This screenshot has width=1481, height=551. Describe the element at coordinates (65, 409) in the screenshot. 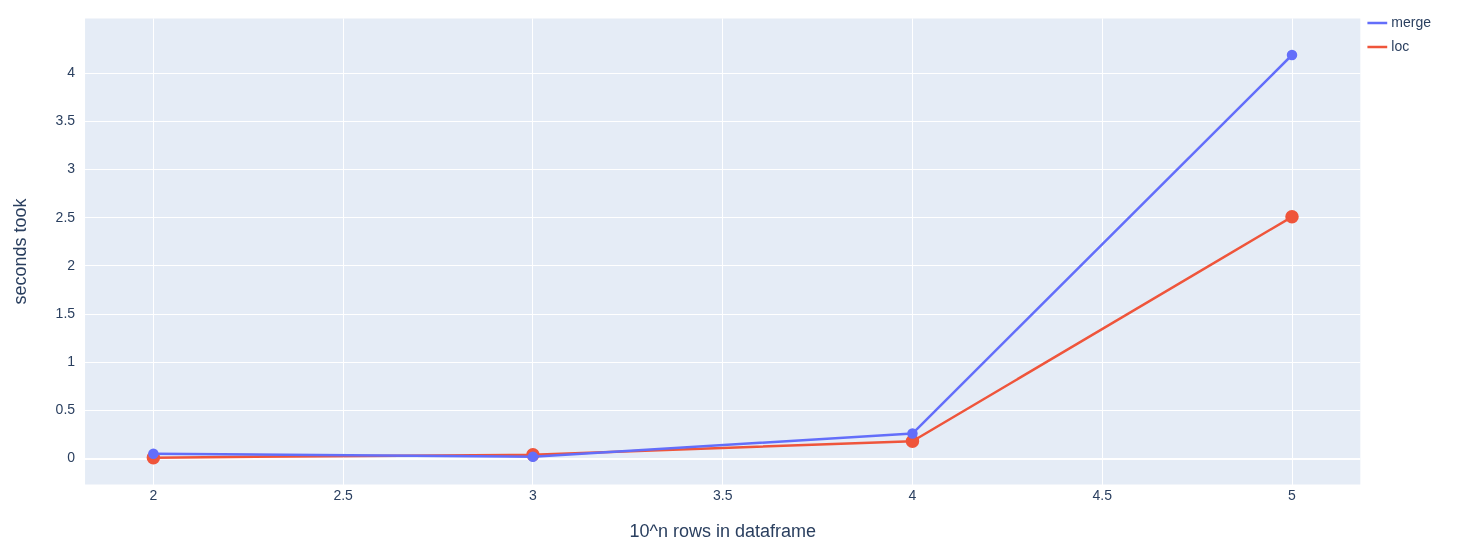

I see `y-tick-label: 0.5` at that location.